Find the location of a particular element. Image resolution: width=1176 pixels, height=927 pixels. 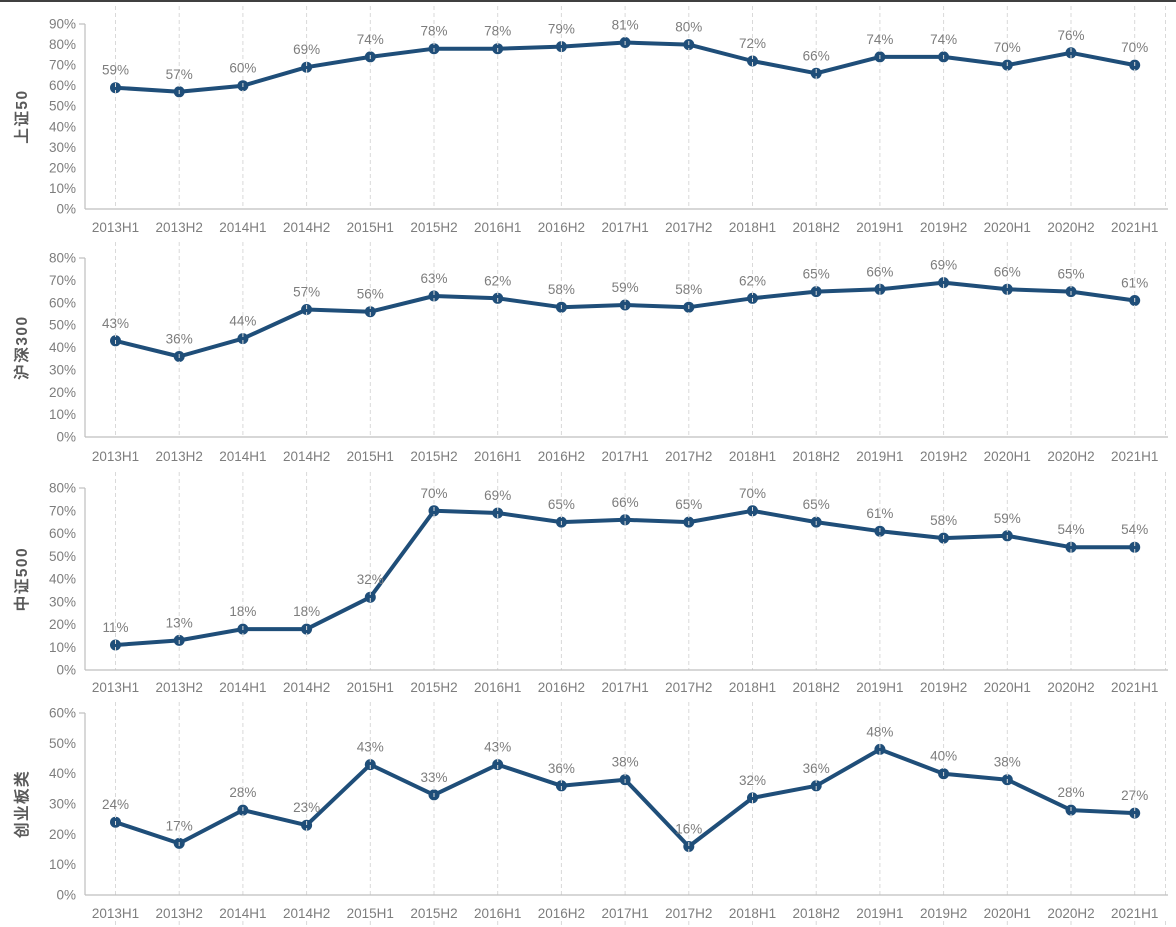

data-label: 27% is located at coordinates (1134, 795).